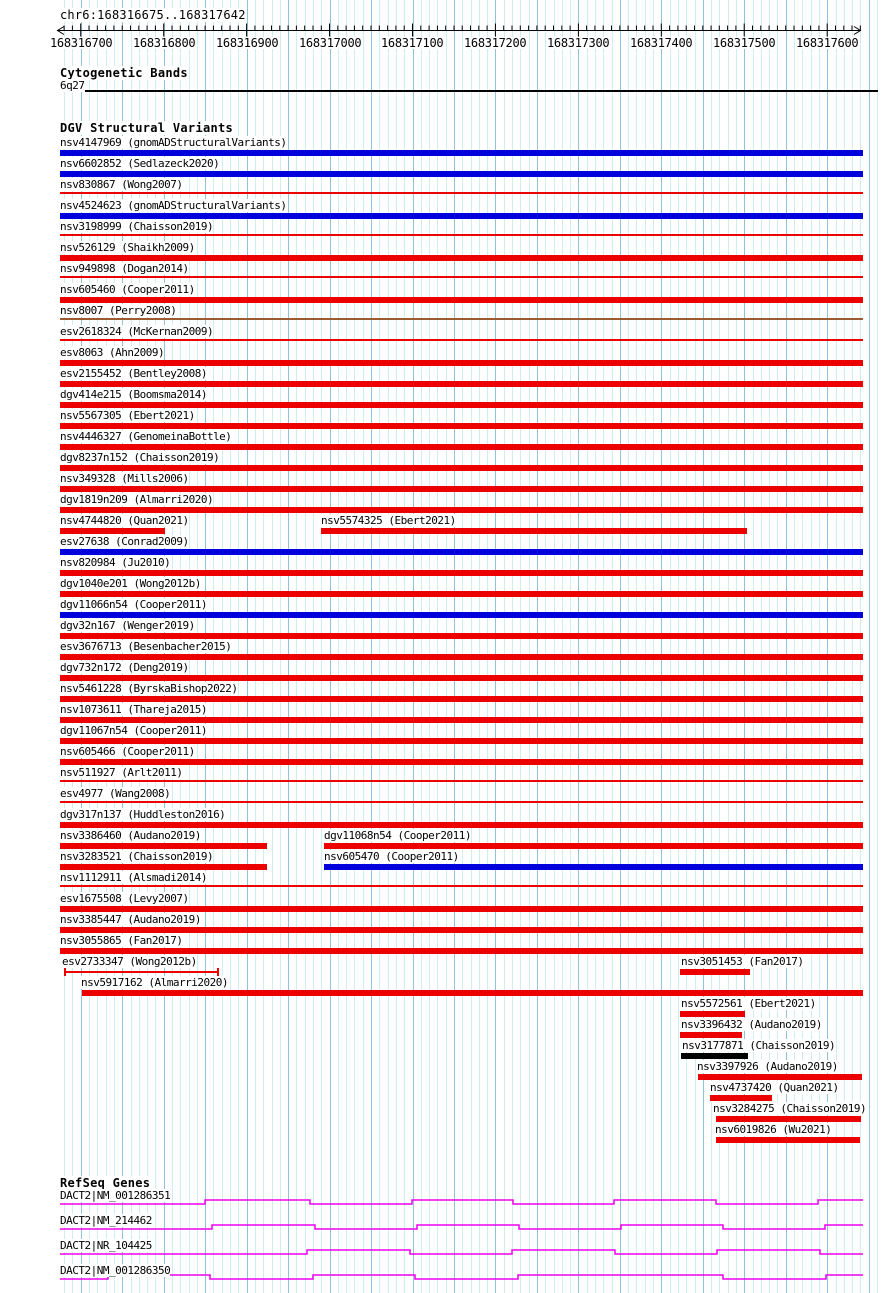 This screenshot has height=1293, width=890. Describe the element at coordinates (773, 1129) in the screenshot. I see `variant-label-nsv6019826: nsv6019826 (Wu2021)` at that location.